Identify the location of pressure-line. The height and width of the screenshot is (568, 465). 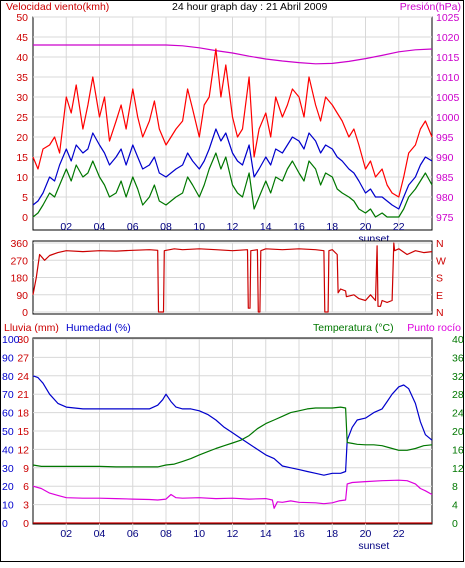
(233, 54).